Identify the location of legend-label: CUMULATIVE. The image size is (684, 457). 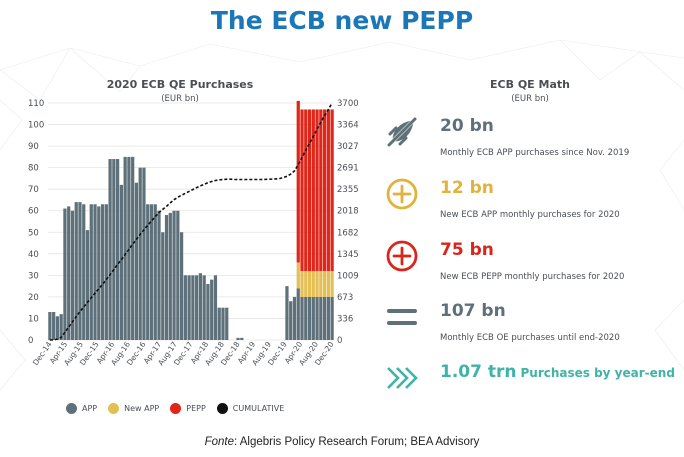
(258, 408).